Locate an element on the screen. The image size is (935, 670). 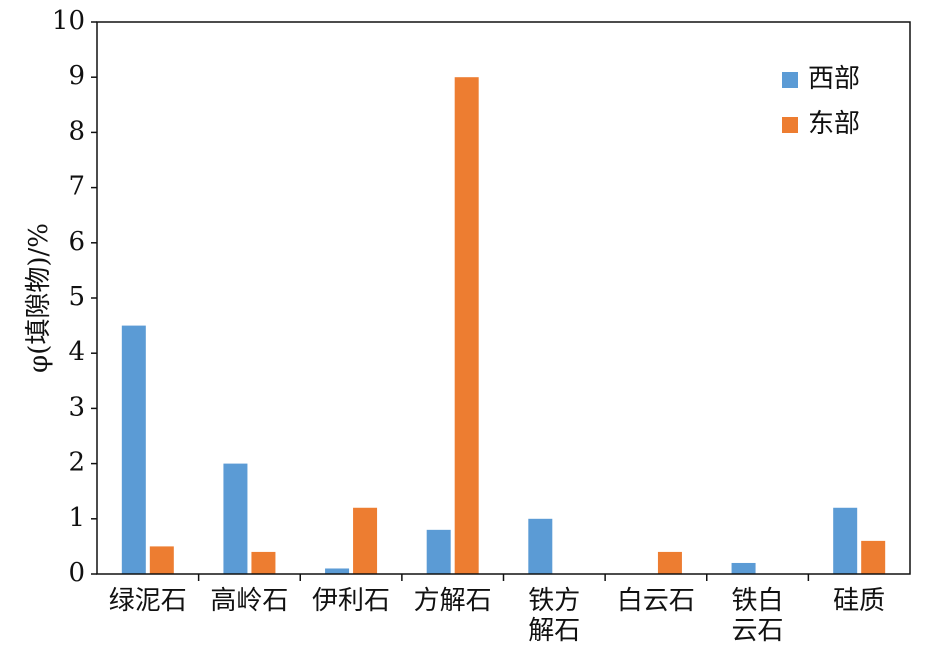
x-tick-label: 绿泥石 is located at coordinates (147, 601).